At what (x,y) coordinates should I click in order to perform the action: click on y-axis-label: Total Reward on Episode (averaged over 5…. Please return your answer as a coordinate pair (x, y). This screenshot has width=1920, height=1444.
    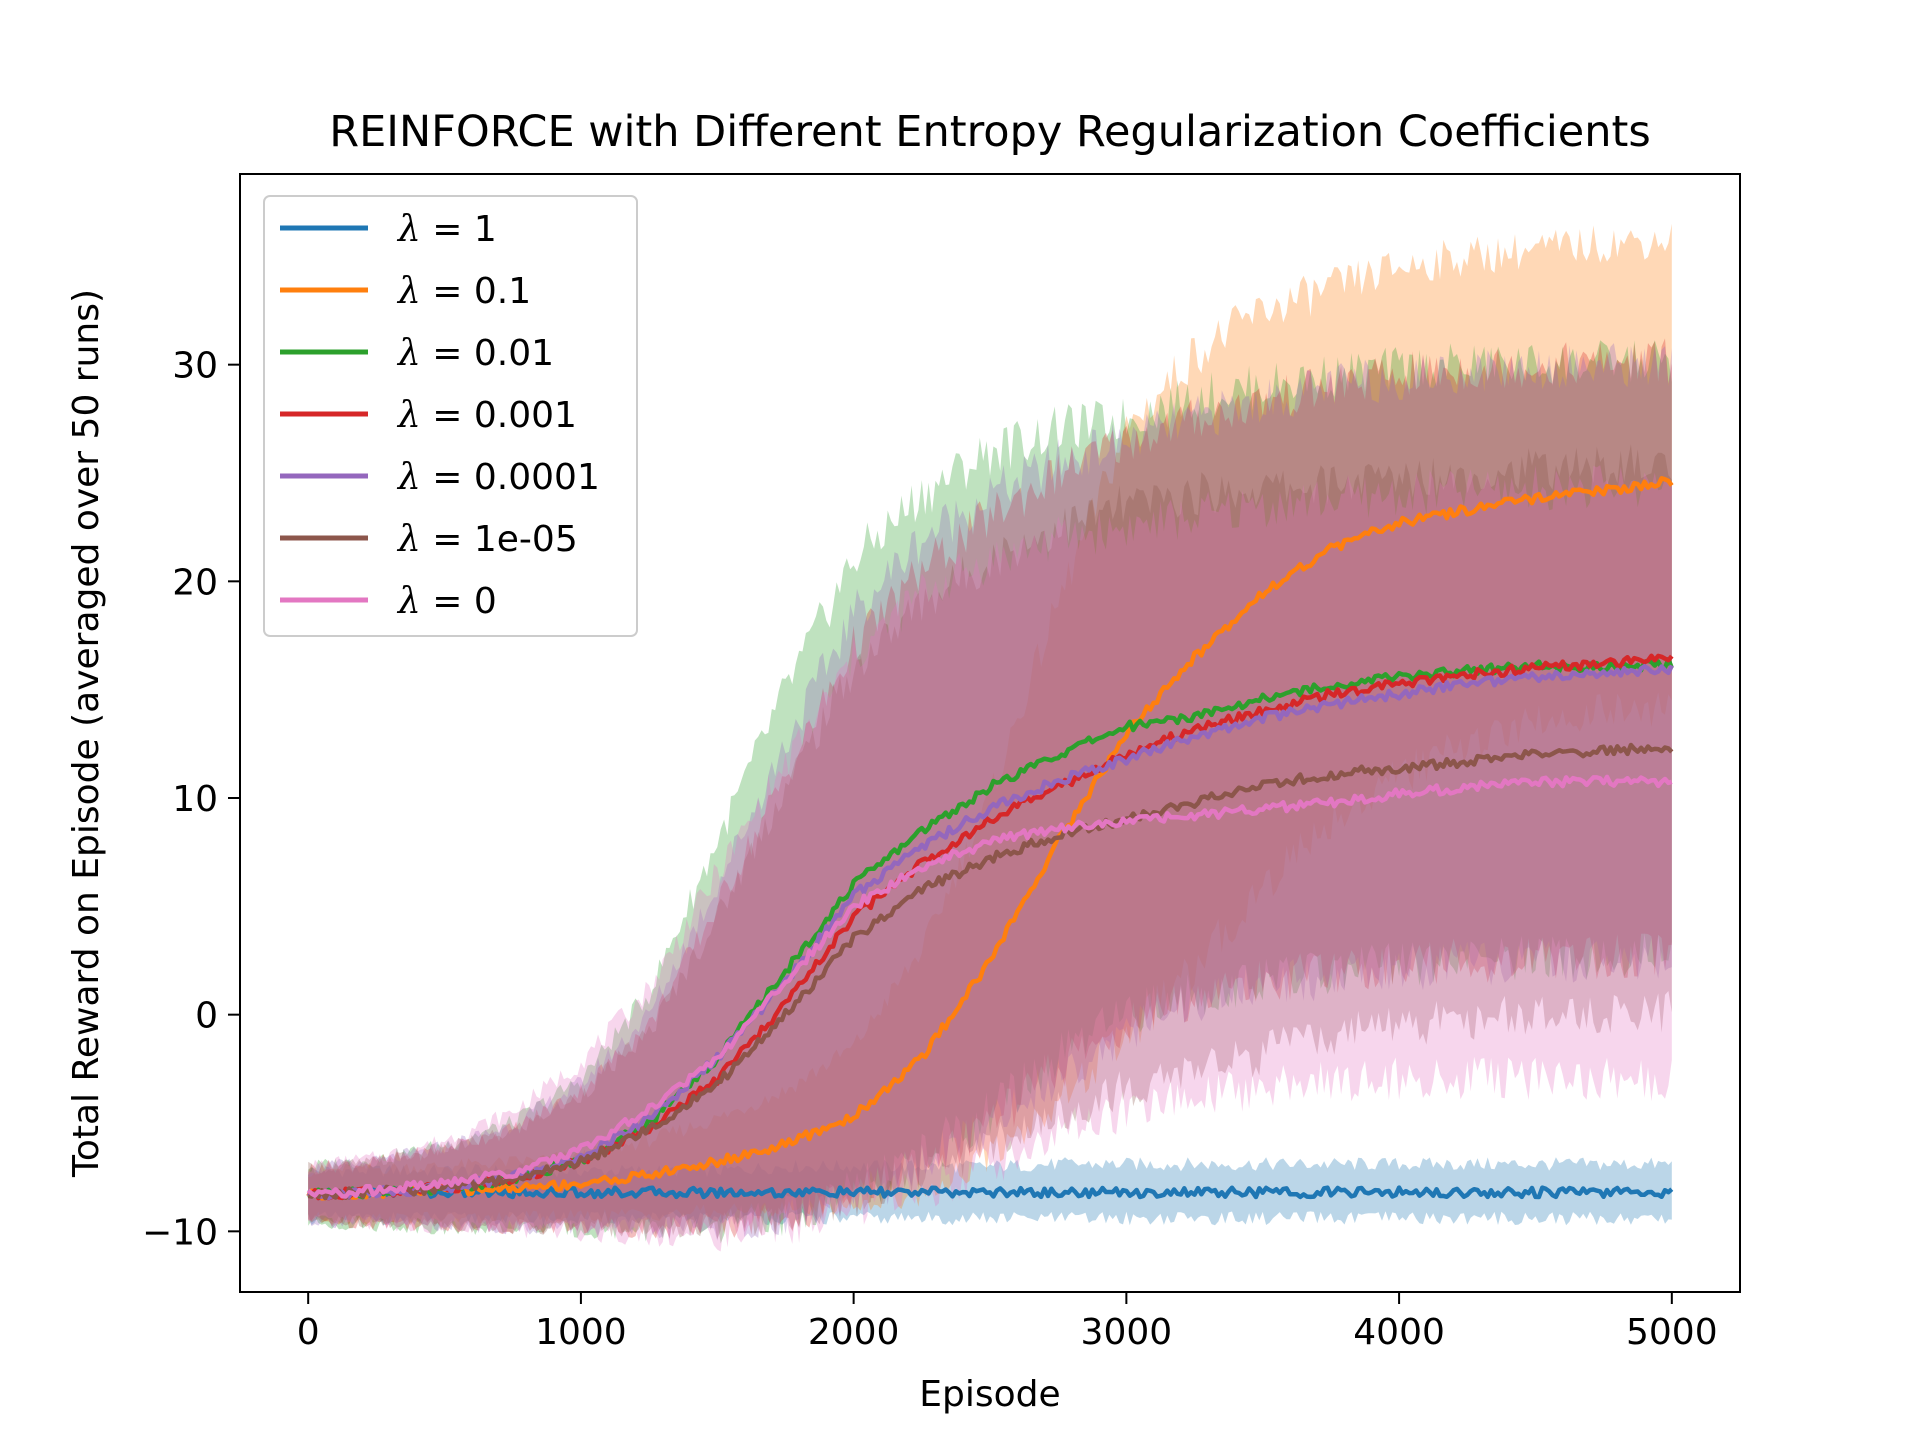
    Looking at the image, I should click on (86, 733).